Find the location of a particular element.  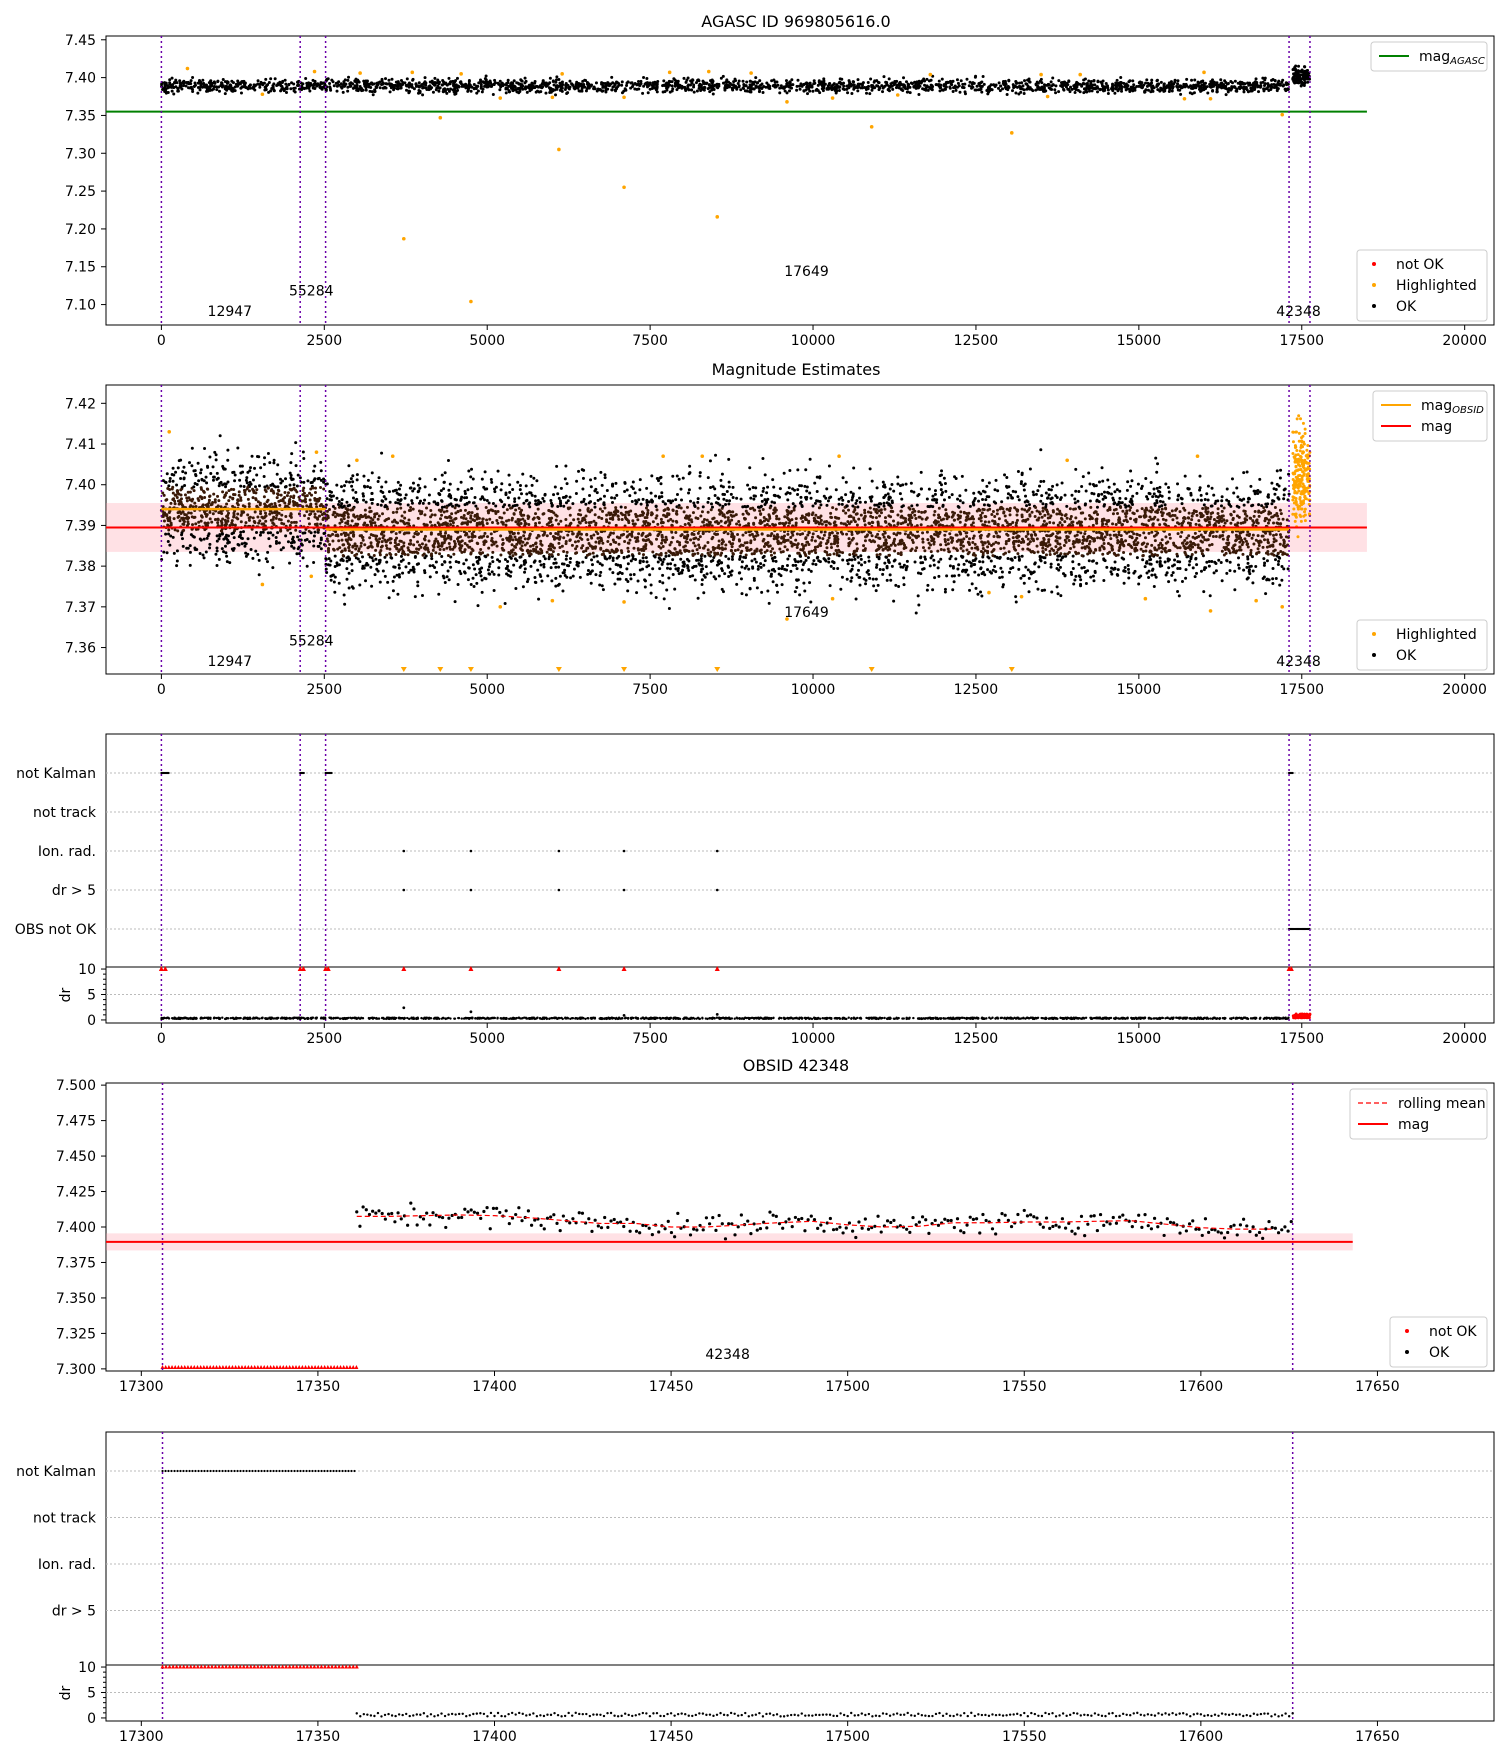

y-tick-label: 7.20 is located at coordinates (80, 230).